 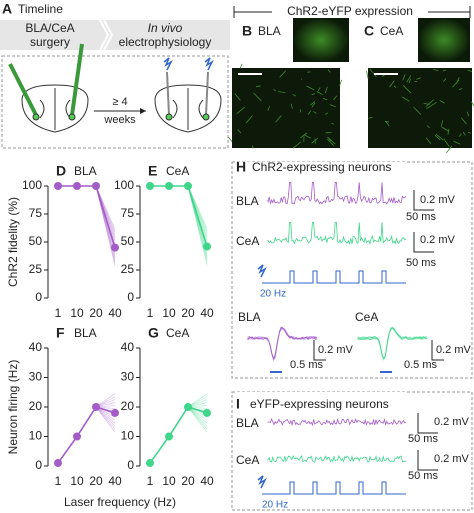 What do you see at coordinates (165, 28) in the screenshot?
I see `step-text: In vivo` at bounding box center [165, 28].